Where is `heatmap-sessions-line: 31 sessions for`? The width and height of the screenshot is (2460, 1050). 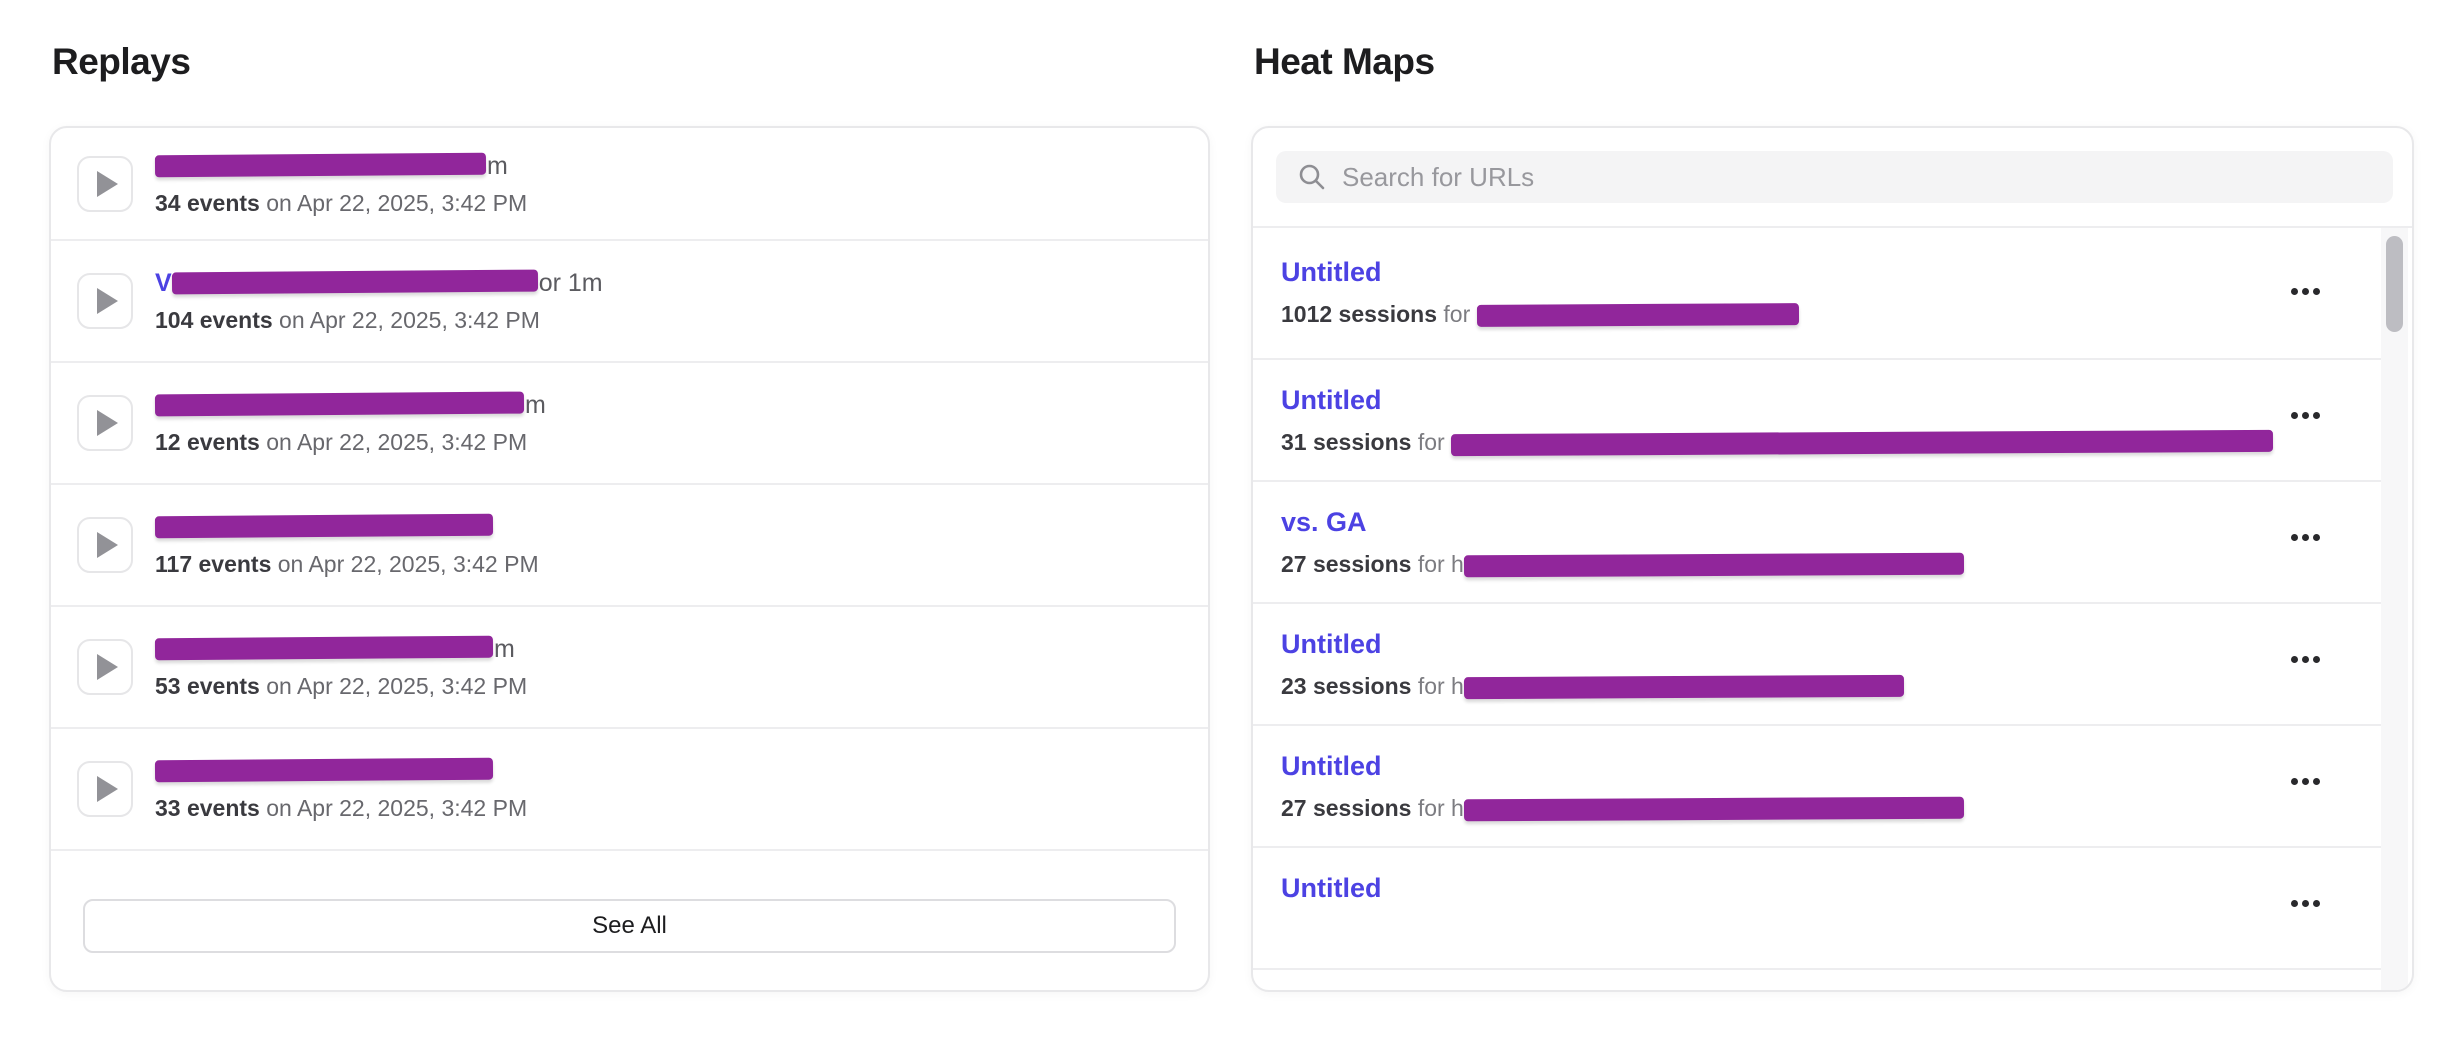
heatmap-sessions-line: 31 sessions for is located at coordinates (1777, 443).